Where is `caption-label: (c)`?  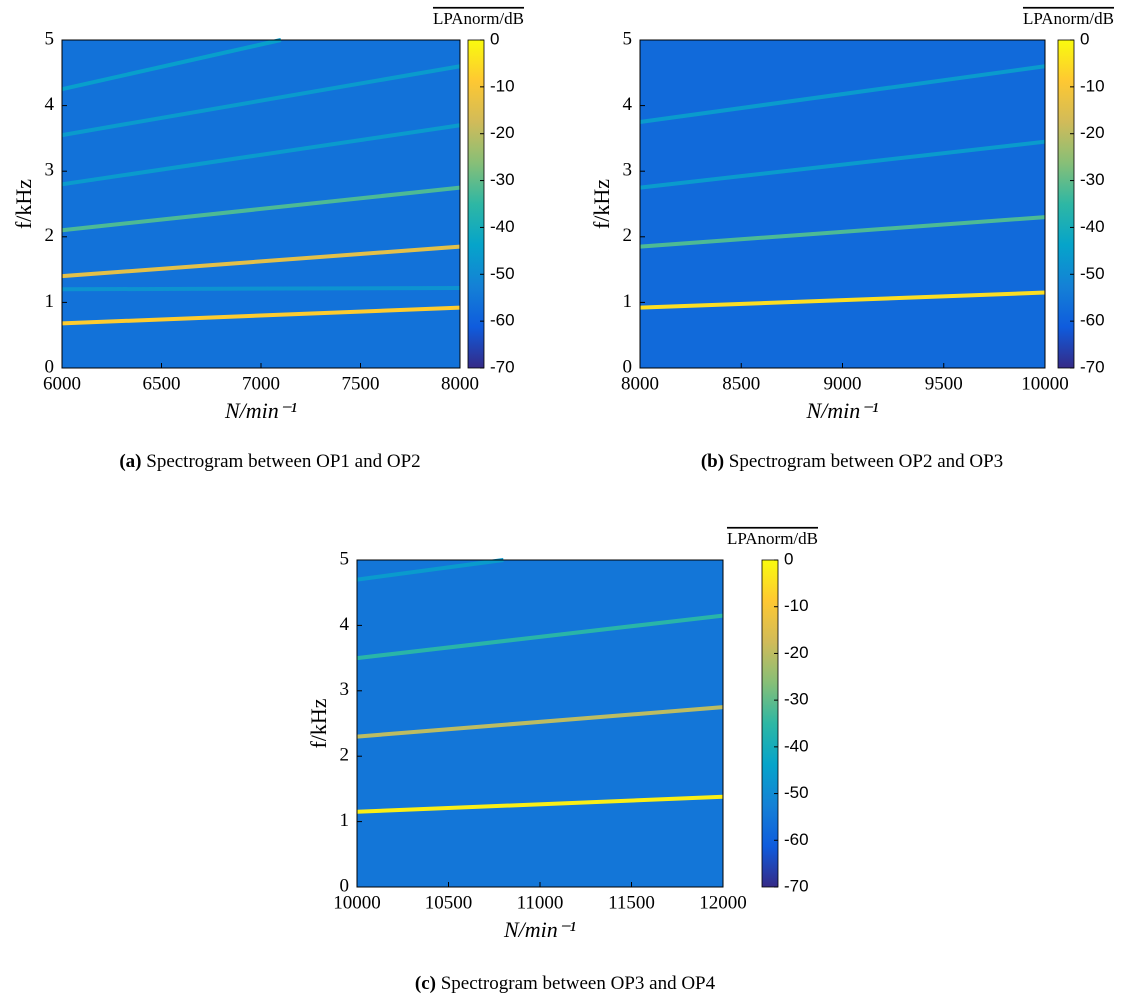
caption-label: (c) is located at coordinates (425, 983).